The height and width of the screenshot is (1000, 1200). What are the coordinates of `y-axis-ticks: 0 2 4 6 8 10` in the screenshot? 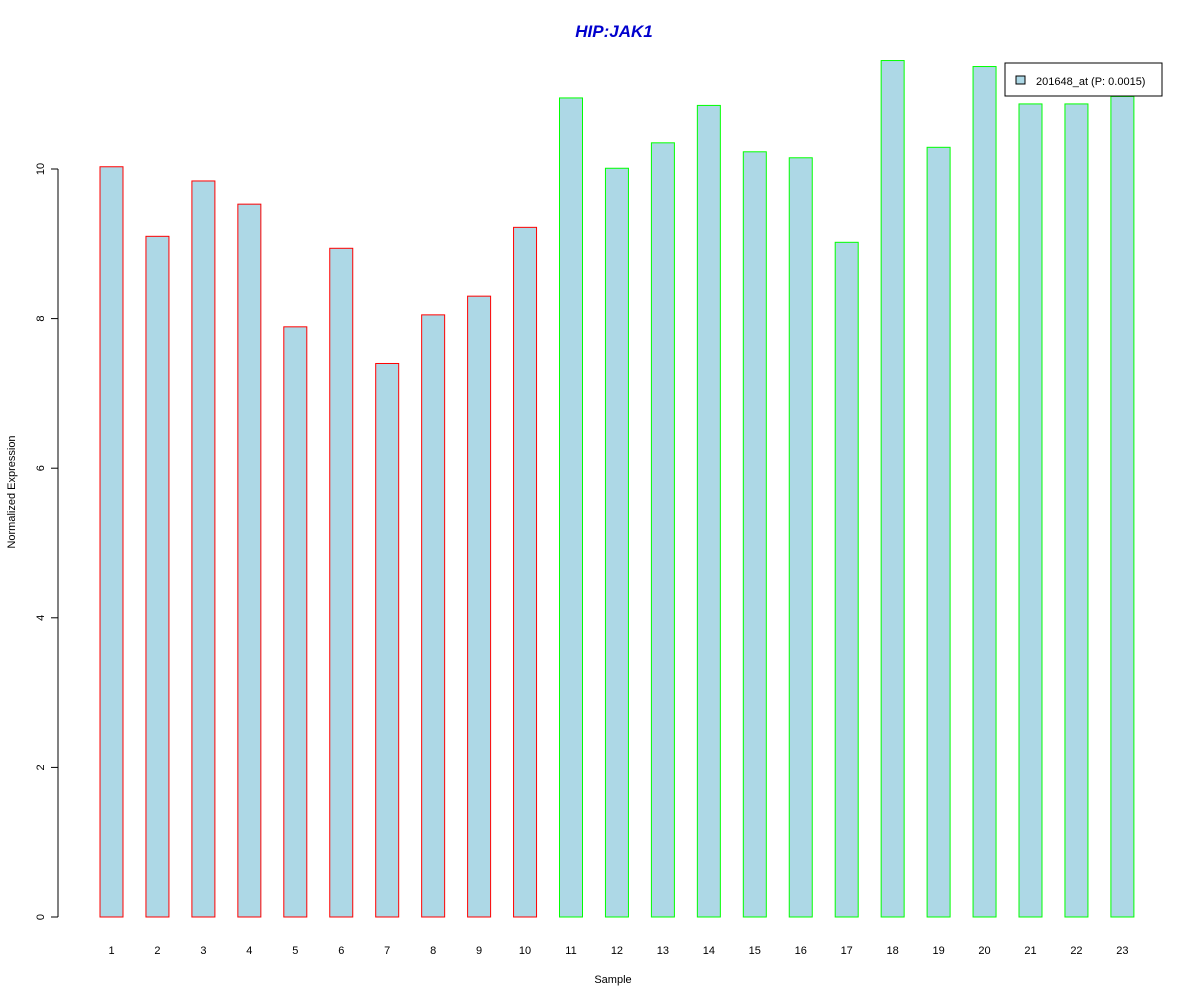 It's located at (46, 541).